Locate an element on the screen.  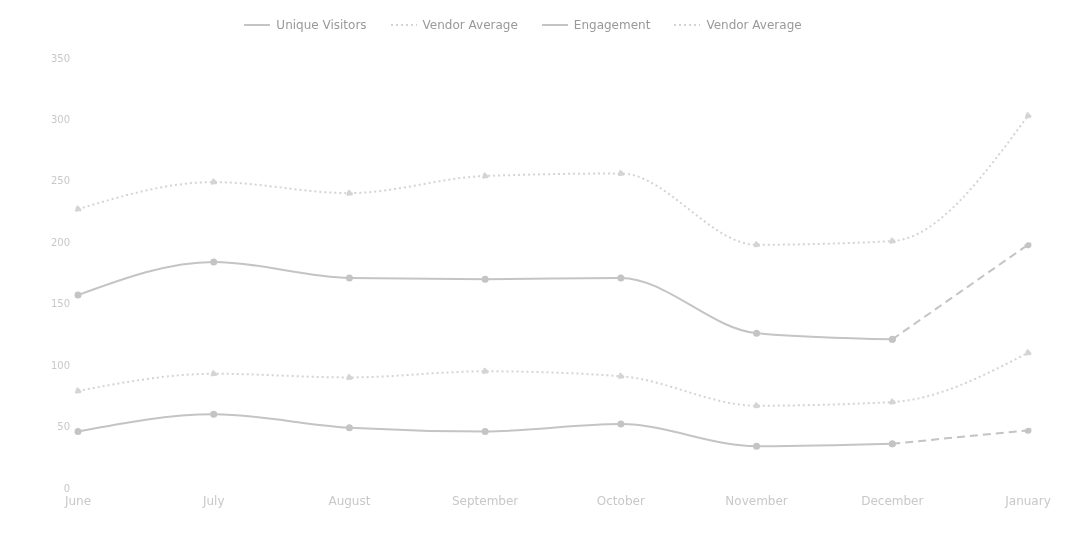
legend-label: Engagement is located at coordinates (611, 25).